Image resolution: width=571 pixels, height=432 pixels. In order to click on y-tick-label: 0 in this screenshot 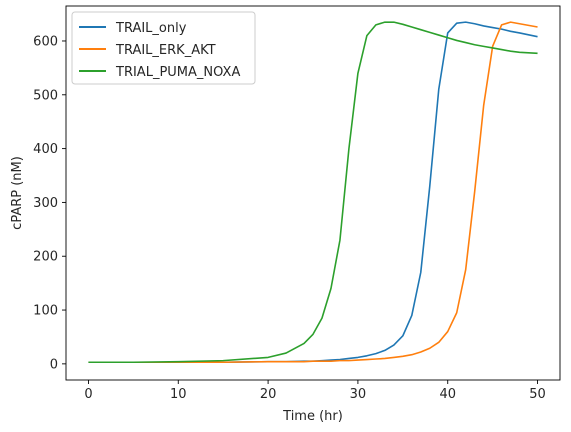, I will do `click(54, 364)`.